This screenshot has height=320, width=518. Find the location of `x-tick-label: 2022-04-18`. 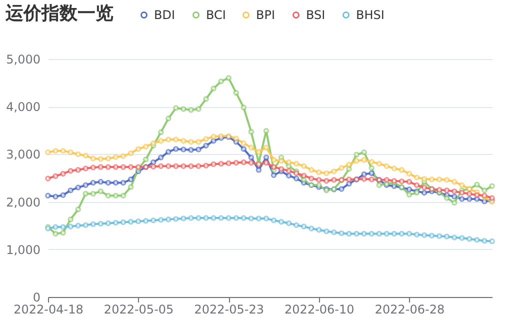

x-tick-label: 2022-04-18 is located at coordinates (49, 309).